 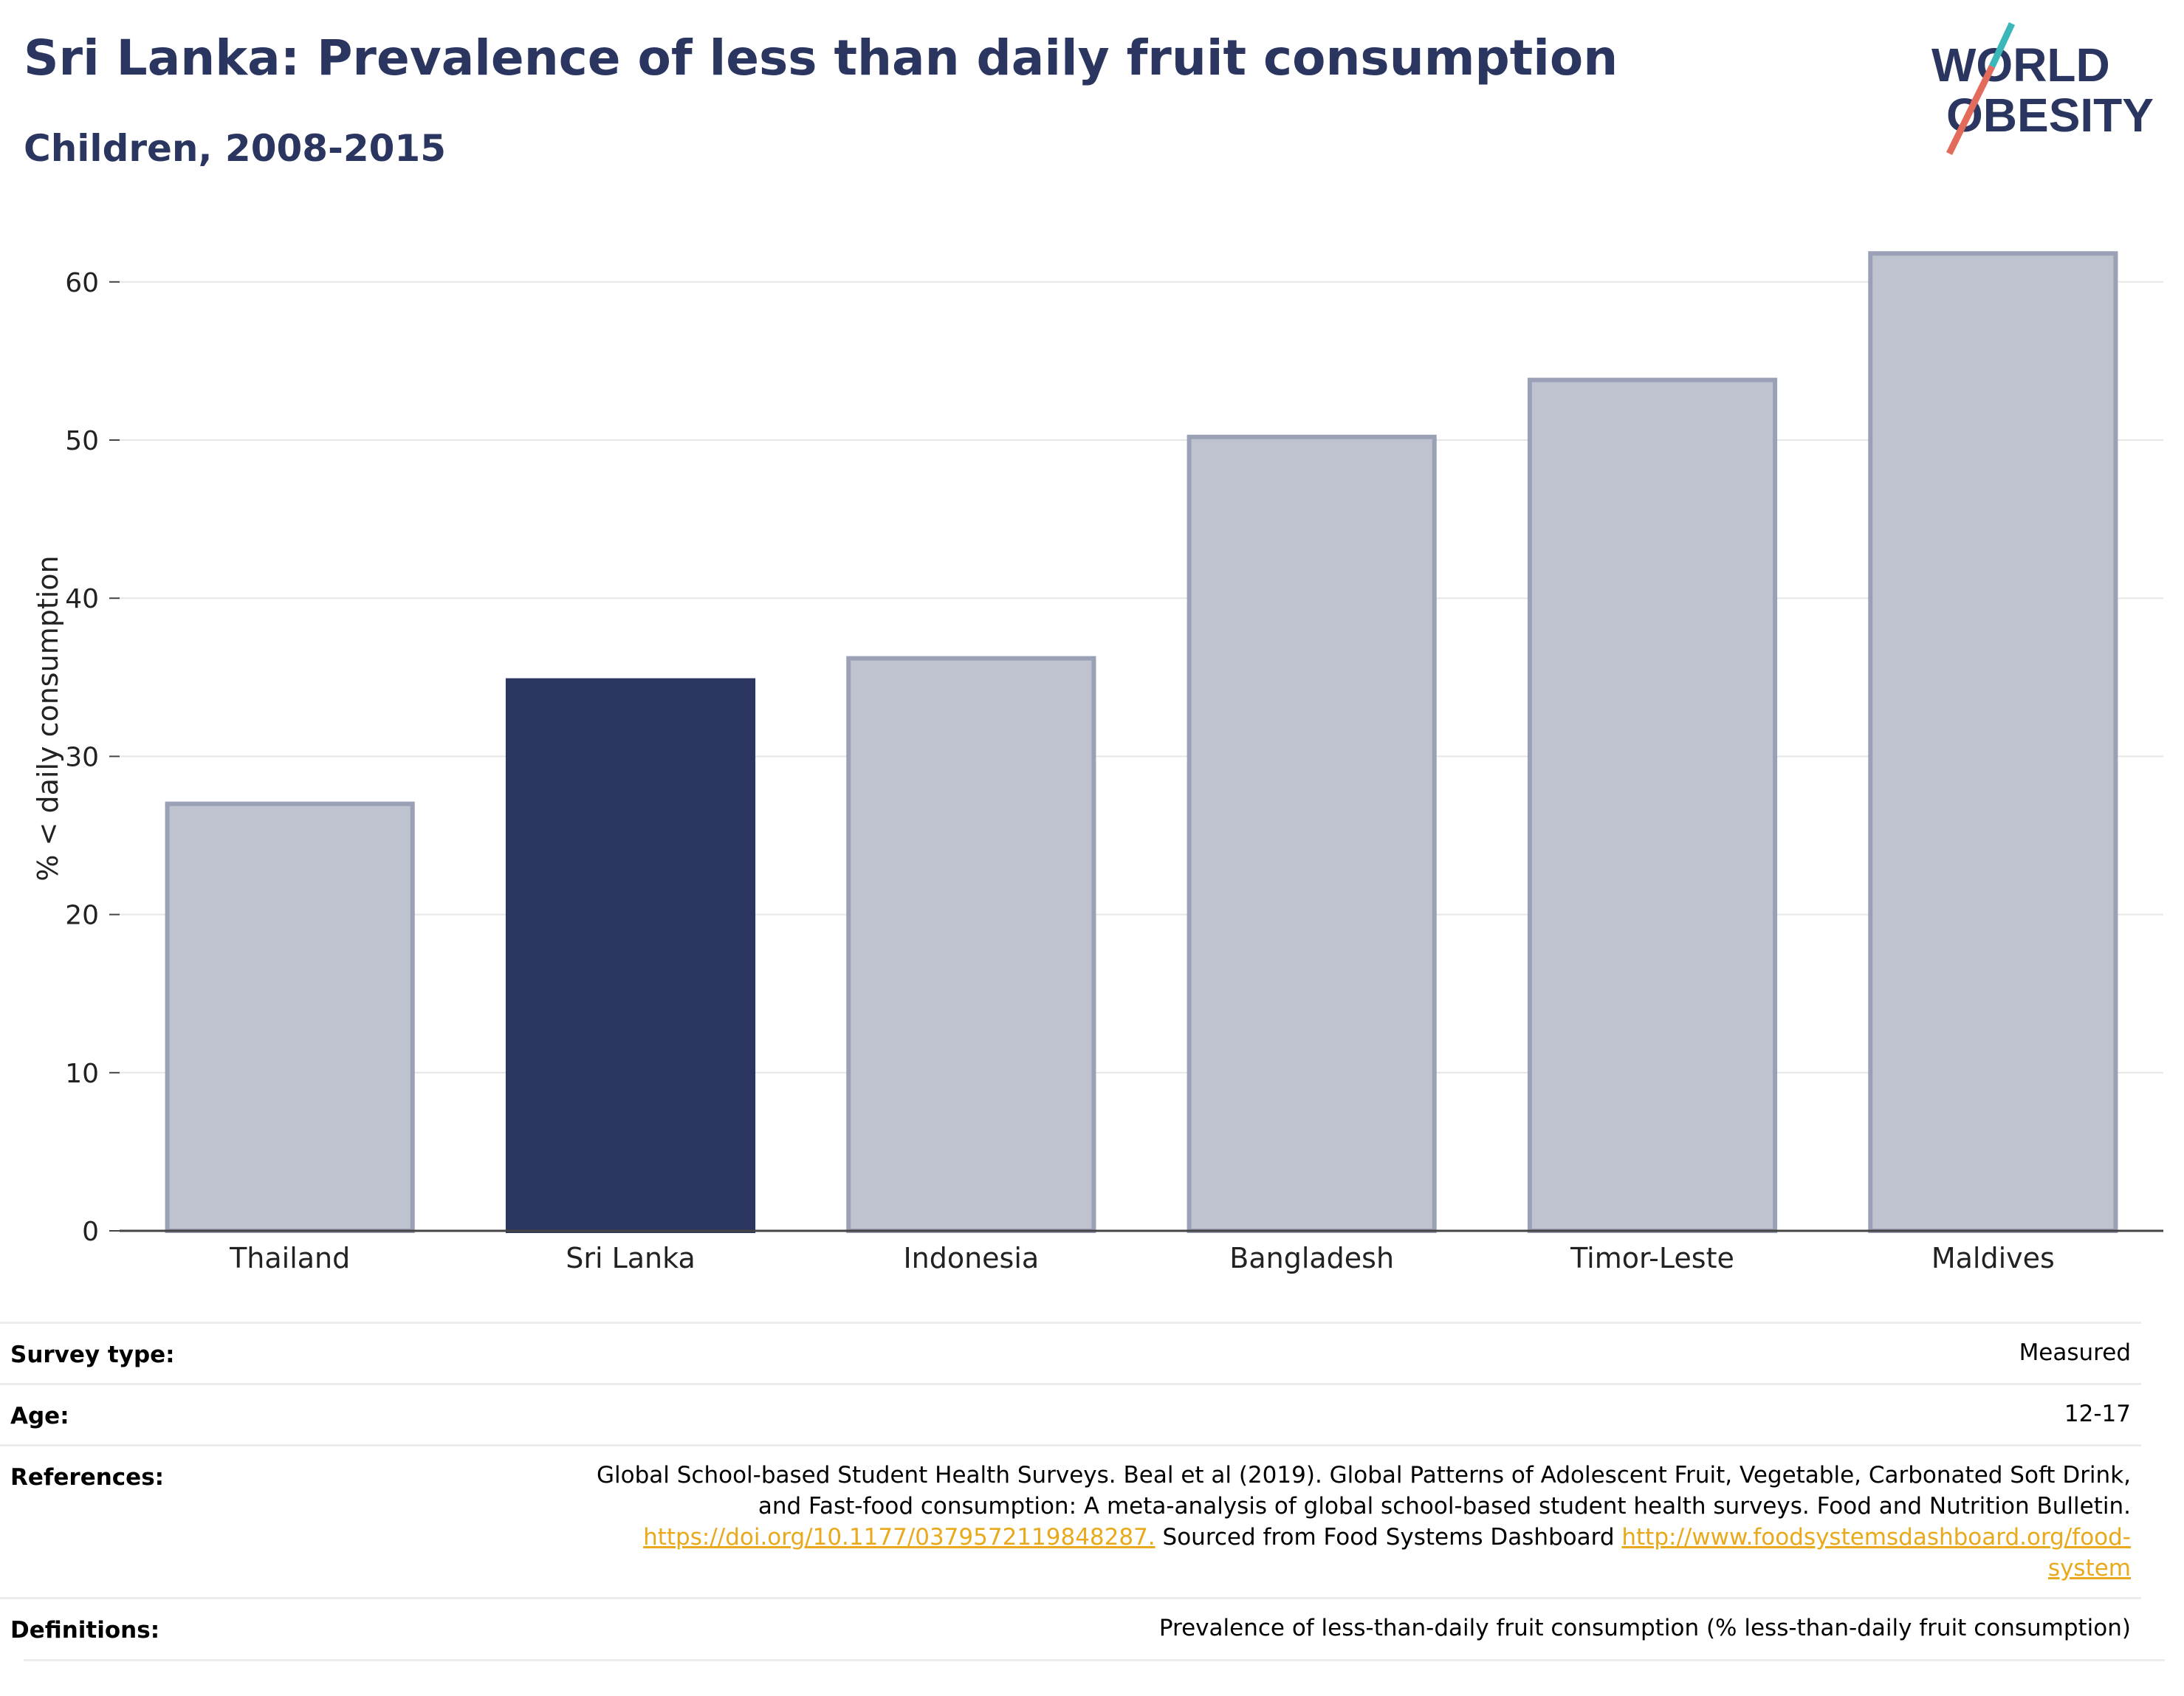 What do you see at coordinates (87, 1477) in the screenshot?
I see `references-label: References:` at bounding box center [87, 1477].